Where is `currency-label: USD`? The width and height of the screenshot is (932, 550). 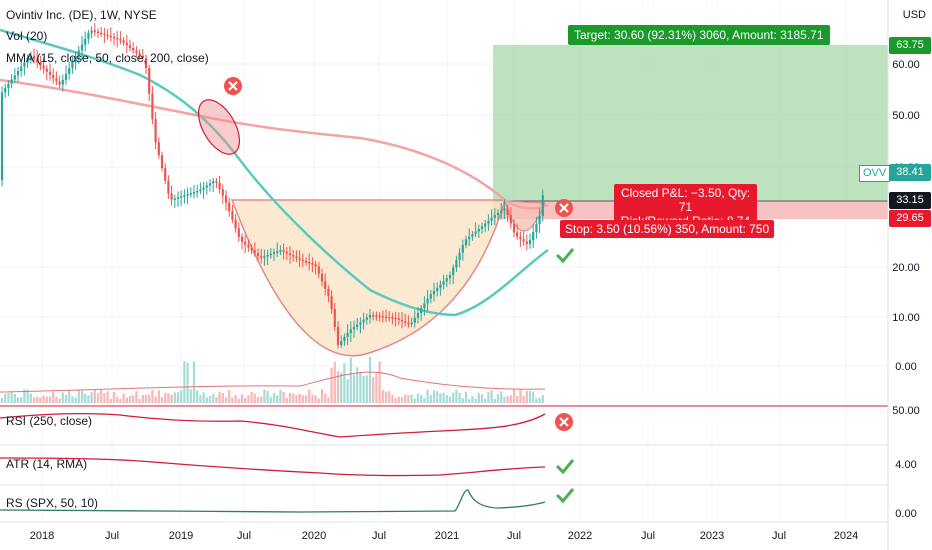 currency-label: USD is located at coordinates (914, 15).